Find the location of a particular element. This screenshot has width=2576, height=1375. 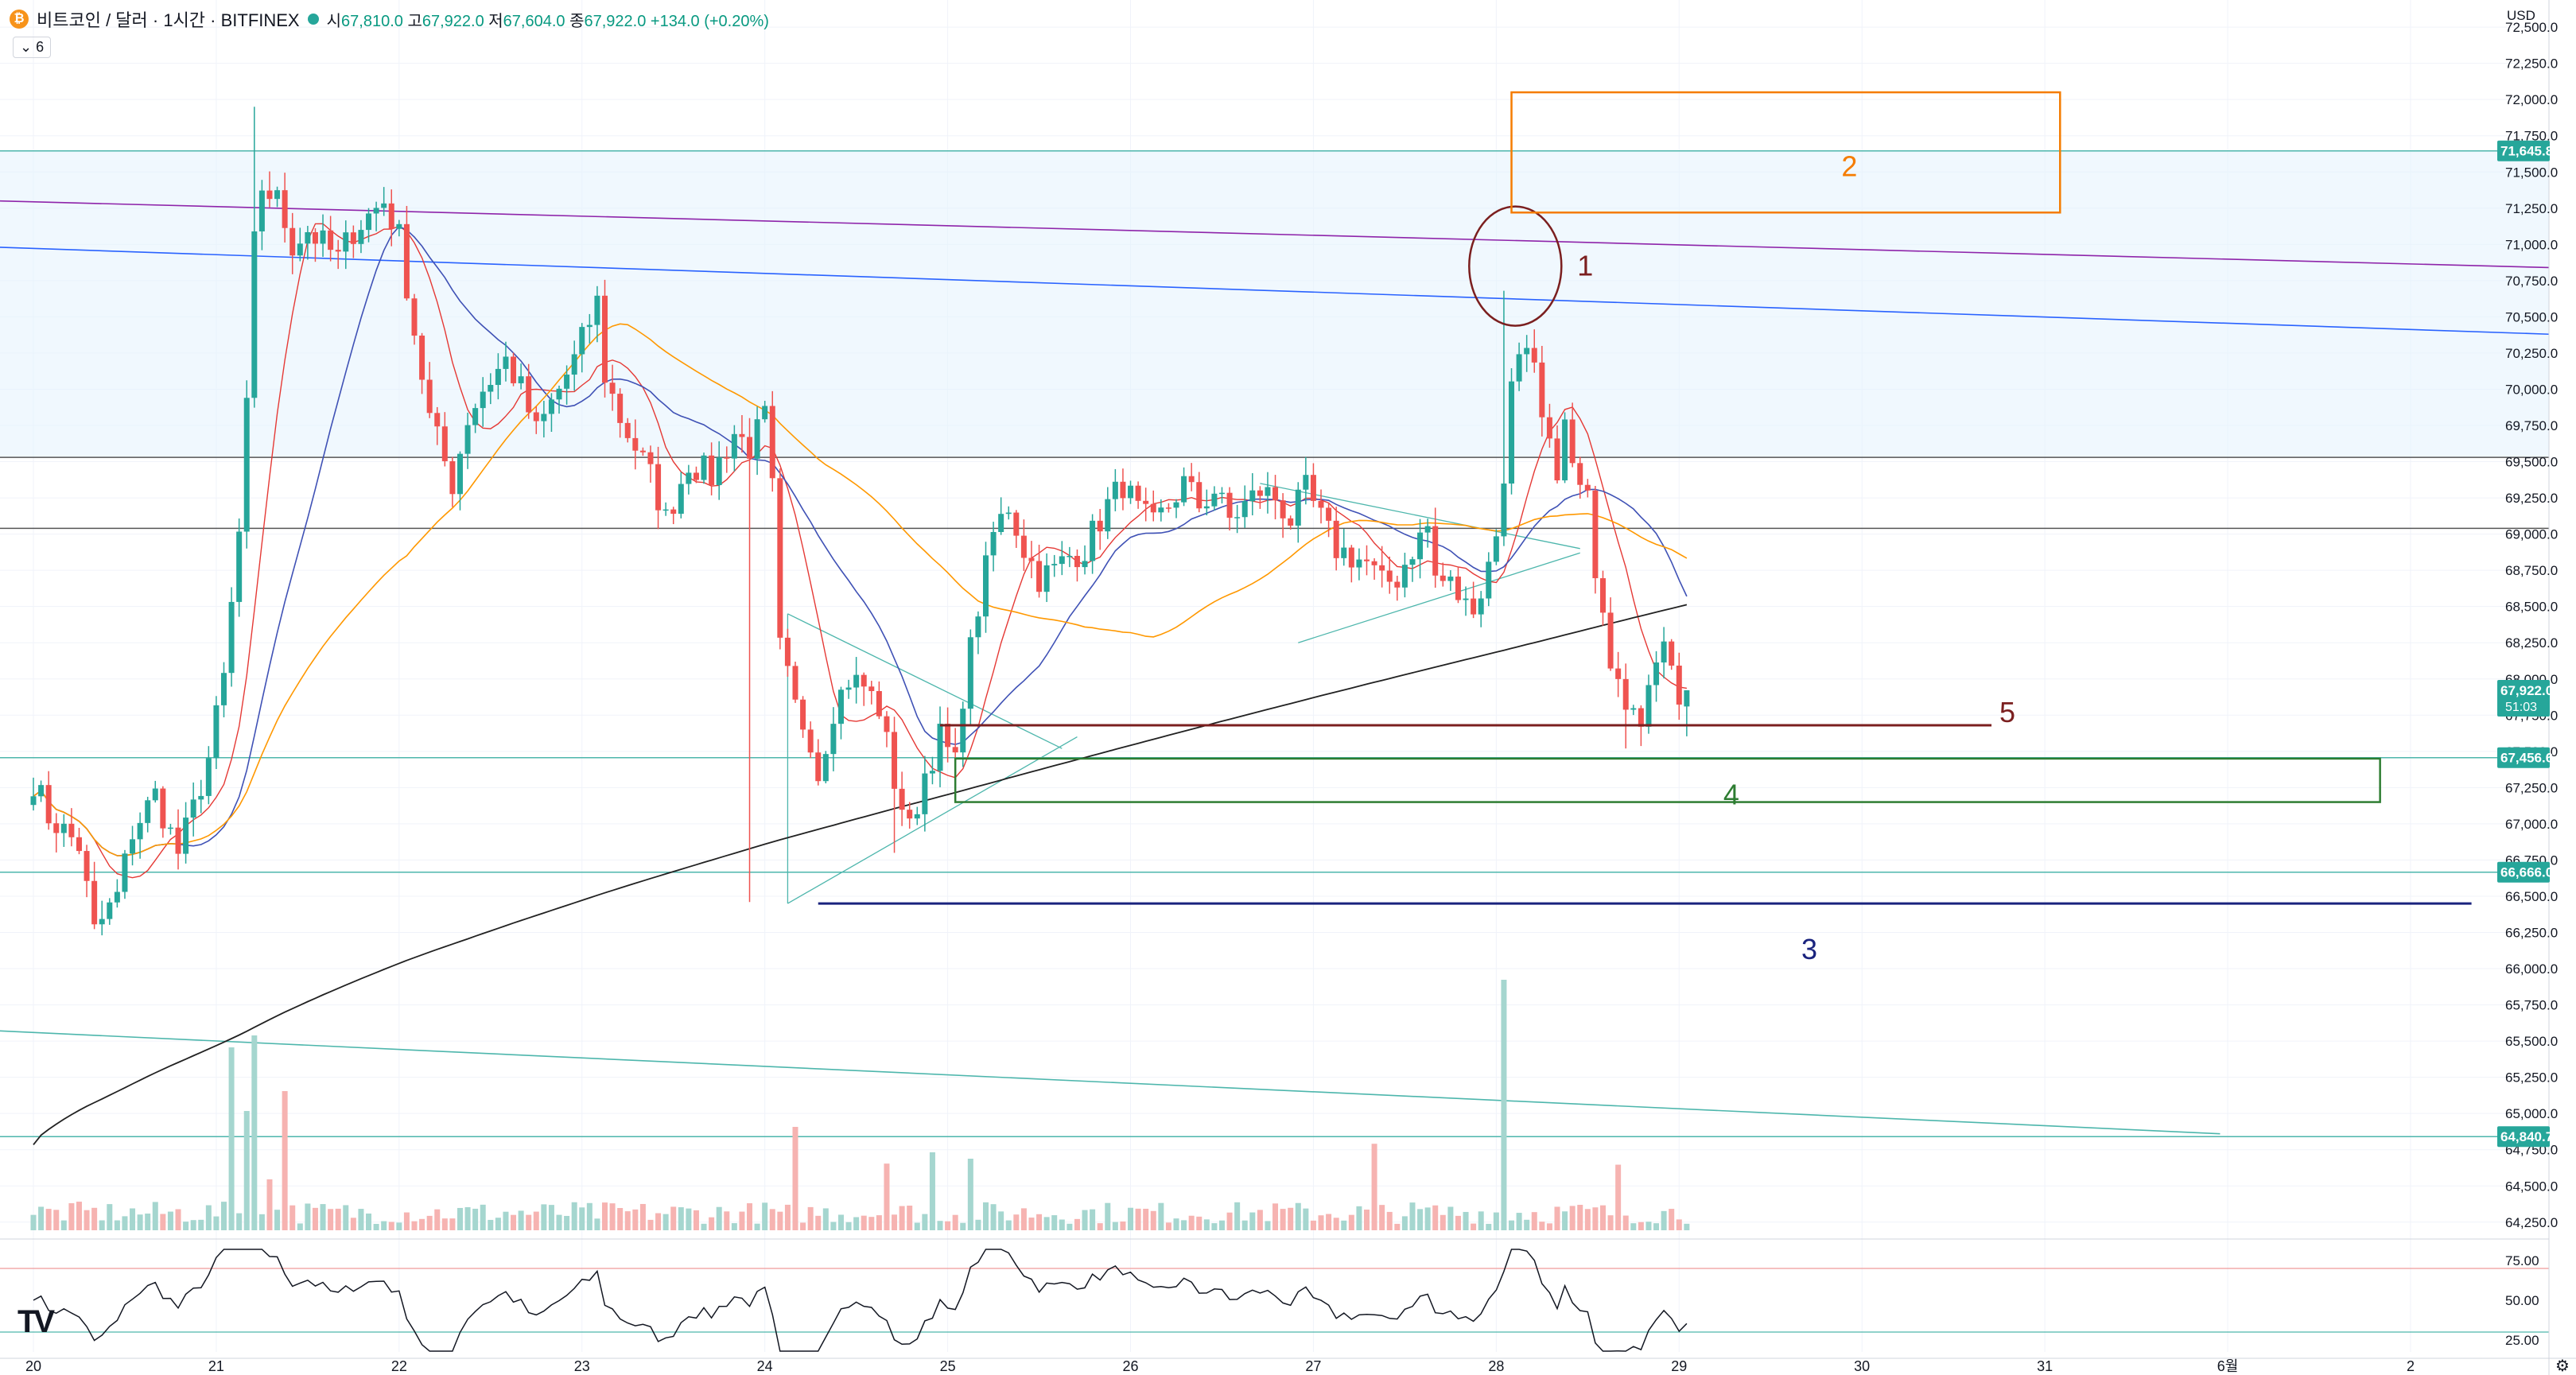

price-tag-label: 64,840.7 is located at coordinates (2526, 1136).